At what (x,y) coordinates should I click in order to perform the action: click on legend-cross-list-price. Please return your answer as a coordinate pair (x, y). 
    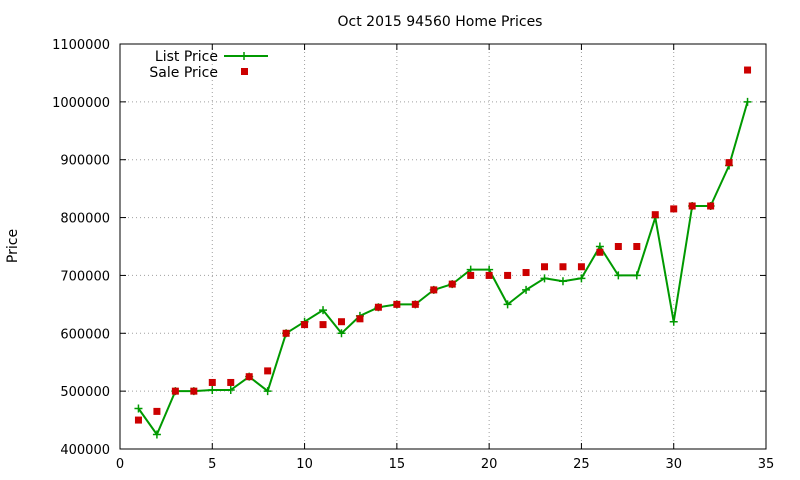
    Looking at the image, I should click on (244, 56).